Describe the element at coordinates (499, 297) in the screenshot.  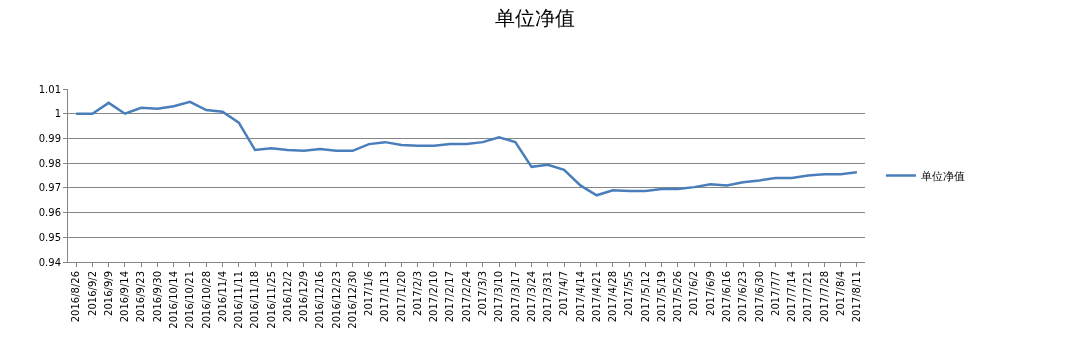
I see `x-tick-label: 2017/3/10` at that location.